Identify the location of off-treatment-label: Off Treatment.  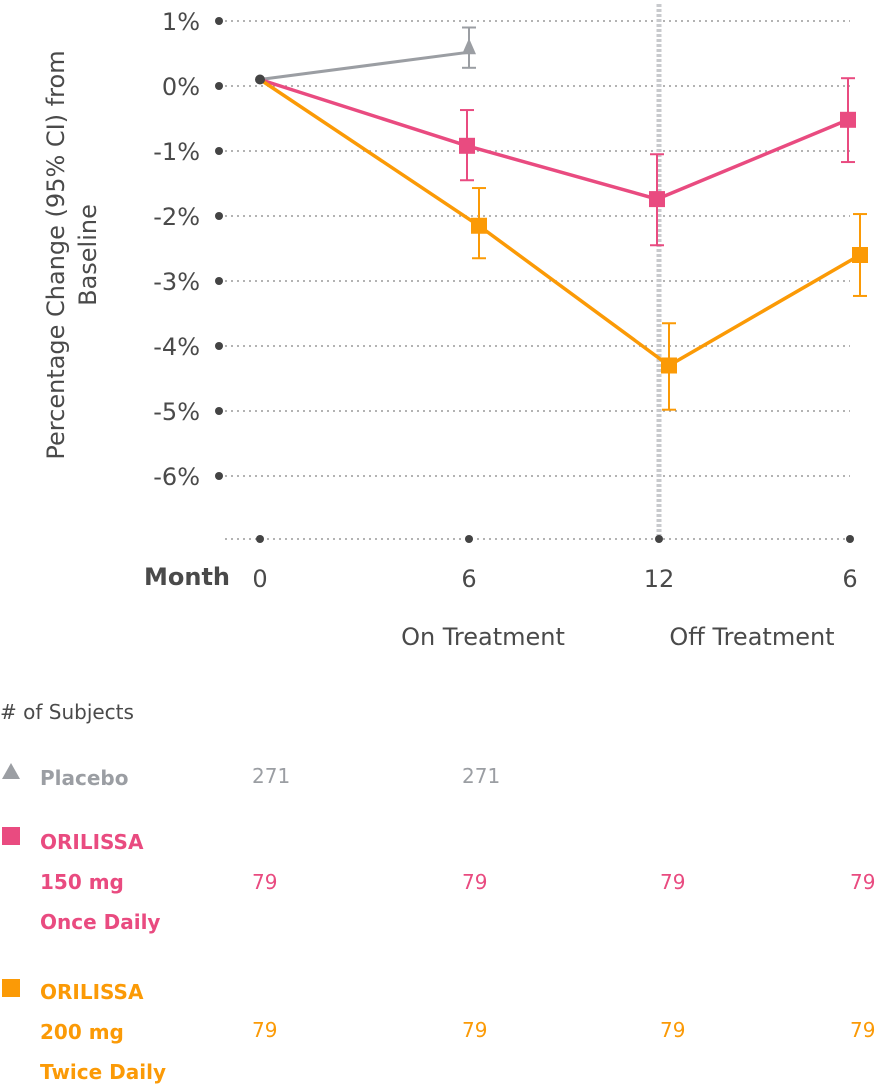
(752, 637).